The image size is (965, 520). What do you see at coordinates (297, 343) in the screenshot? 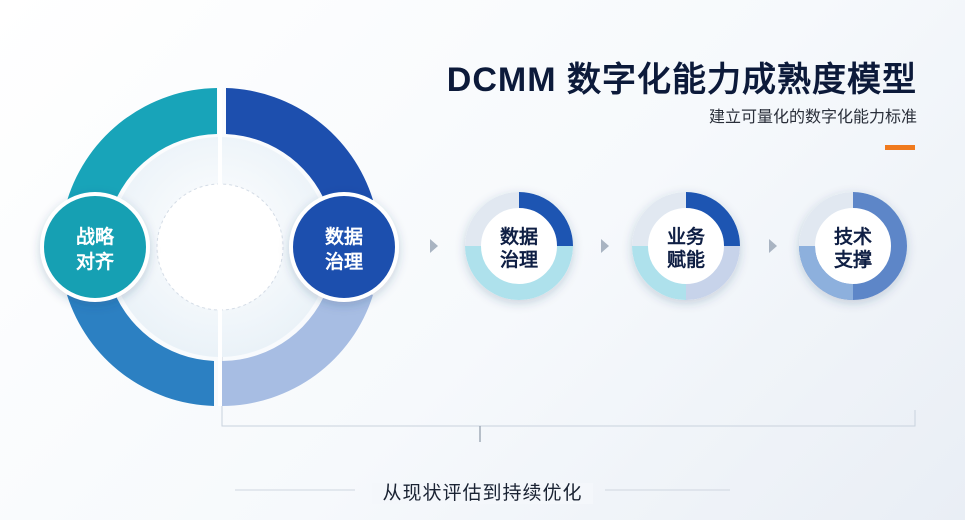
I see `ring-segment-bottom-right` at bounding box center [297, 343].